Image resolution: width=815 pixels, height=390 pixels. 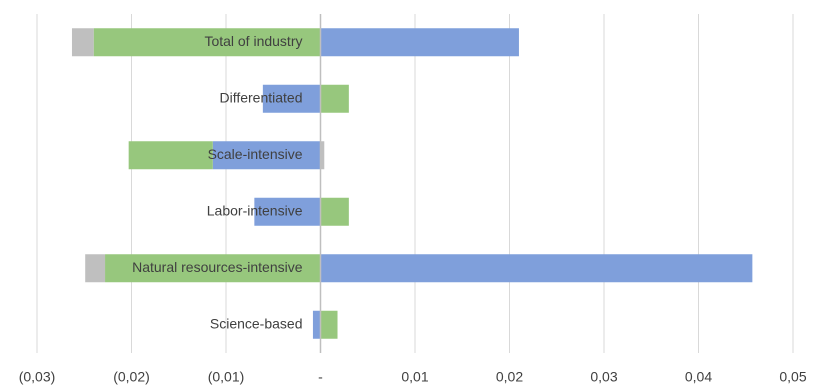 I want to click on category-label: Labor-intensive, so click(x=255, y=210).